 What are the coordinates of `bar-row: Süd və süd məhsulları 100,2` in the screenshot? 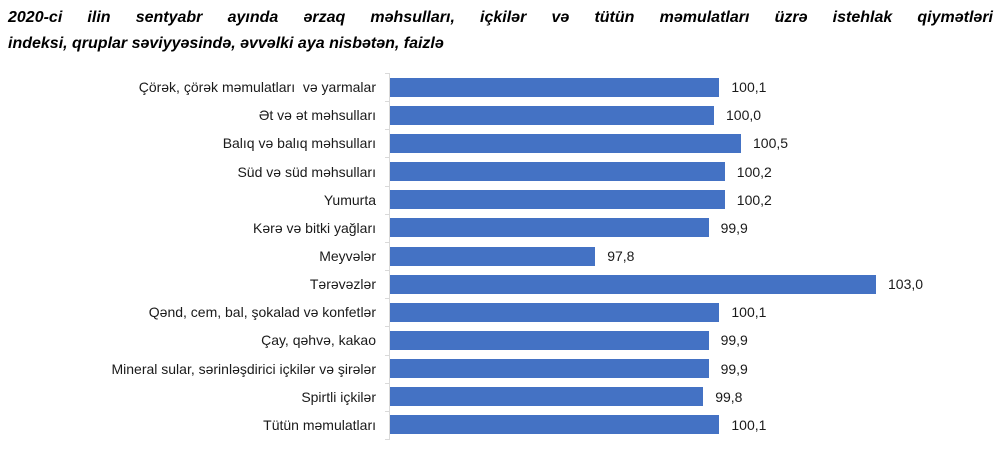 It's located at (500, 171).